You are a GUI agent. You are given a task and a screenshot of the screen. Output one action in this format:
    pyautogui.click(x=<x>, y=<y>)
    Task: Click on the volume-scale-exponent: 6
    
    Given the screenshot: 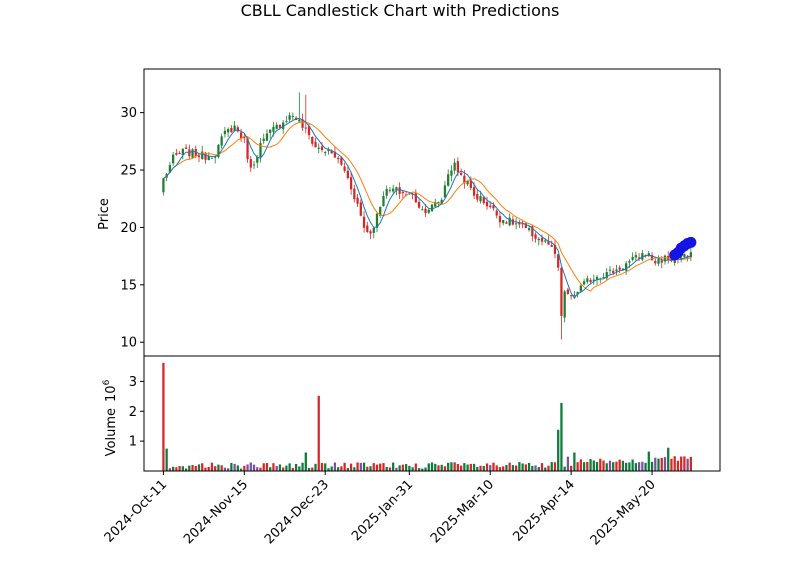 What is the action you would take?
    pyautogui.click(x=107, y=382)
    